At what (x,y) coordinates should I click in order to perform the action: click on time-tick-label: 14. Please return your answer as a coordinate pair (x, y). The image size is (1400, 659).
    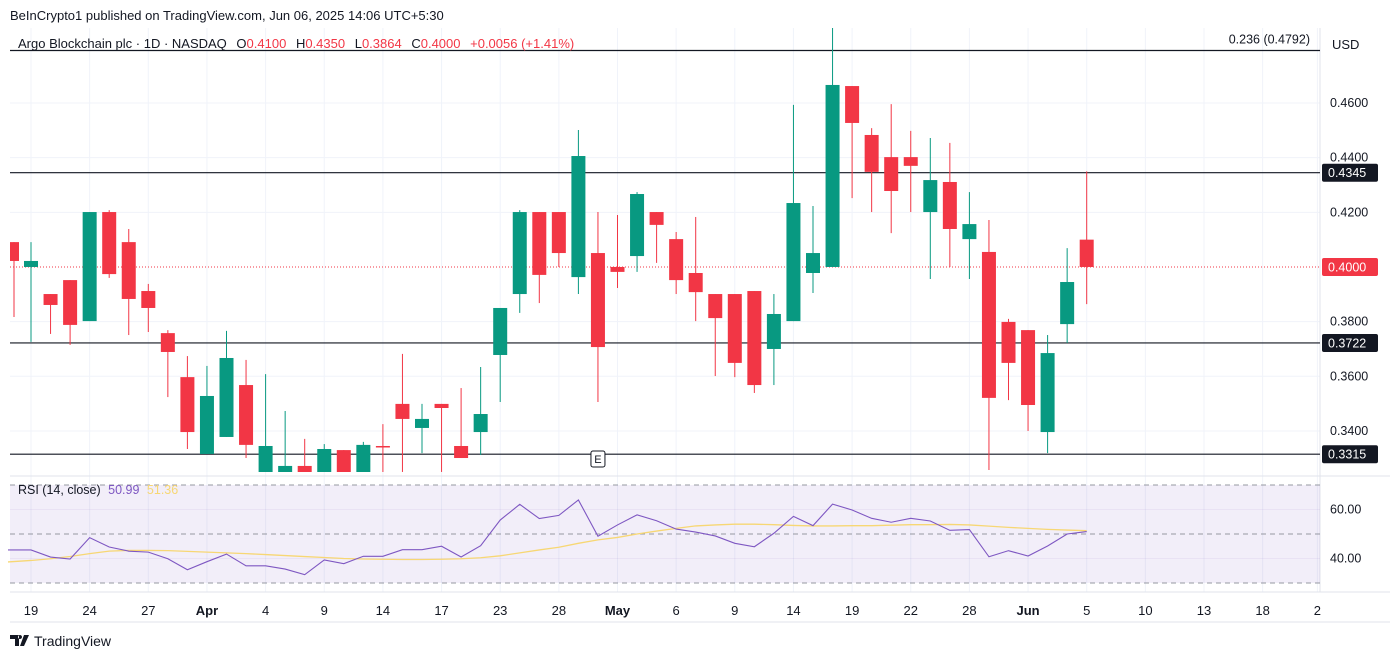
    Looking at the image, I should click on (383, 610).